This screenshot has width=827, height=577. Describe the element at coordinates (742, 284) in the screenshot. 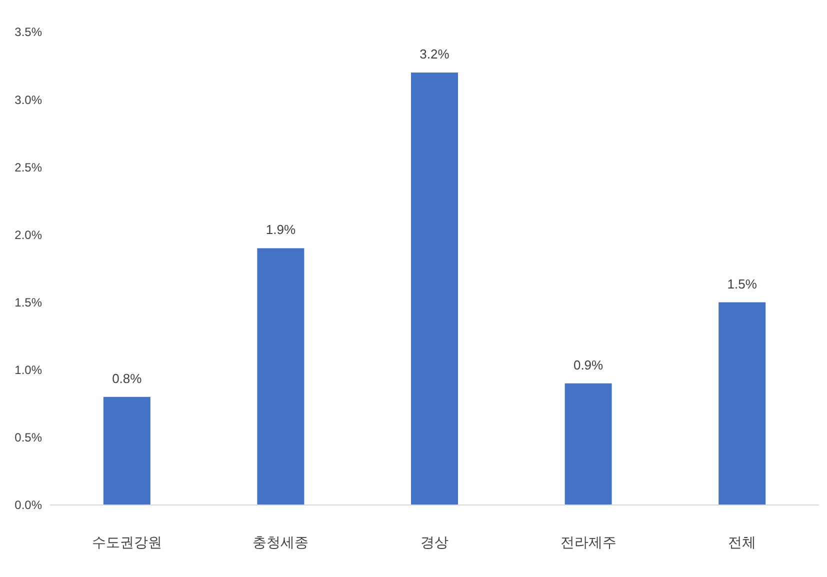

I see `data-label: 1.5%` at that location.